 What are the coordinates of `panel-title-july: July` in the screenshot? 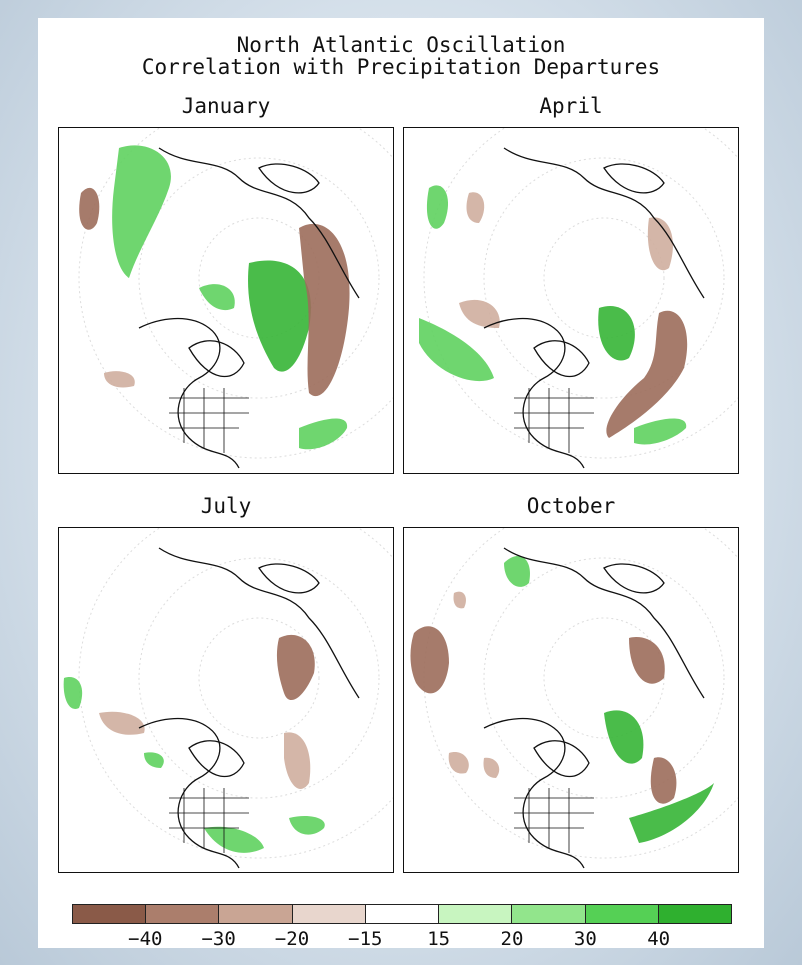 It's located at (226, 506).